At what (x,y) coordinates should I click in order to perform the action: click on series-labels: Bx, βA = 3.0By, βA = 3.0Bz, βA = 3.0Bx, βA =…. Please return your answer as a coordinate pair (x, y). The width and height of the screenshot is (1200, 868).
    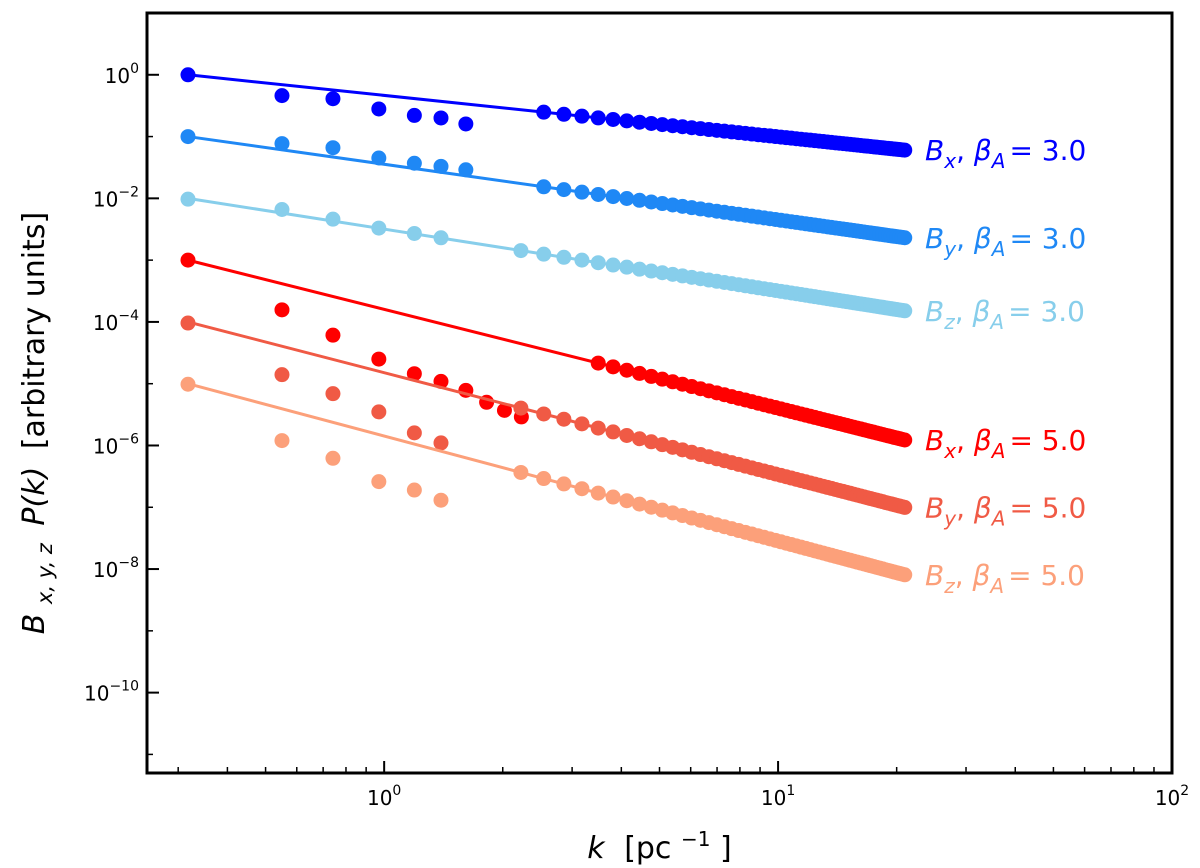
    Looking at the image, I should click on (1005, 366).